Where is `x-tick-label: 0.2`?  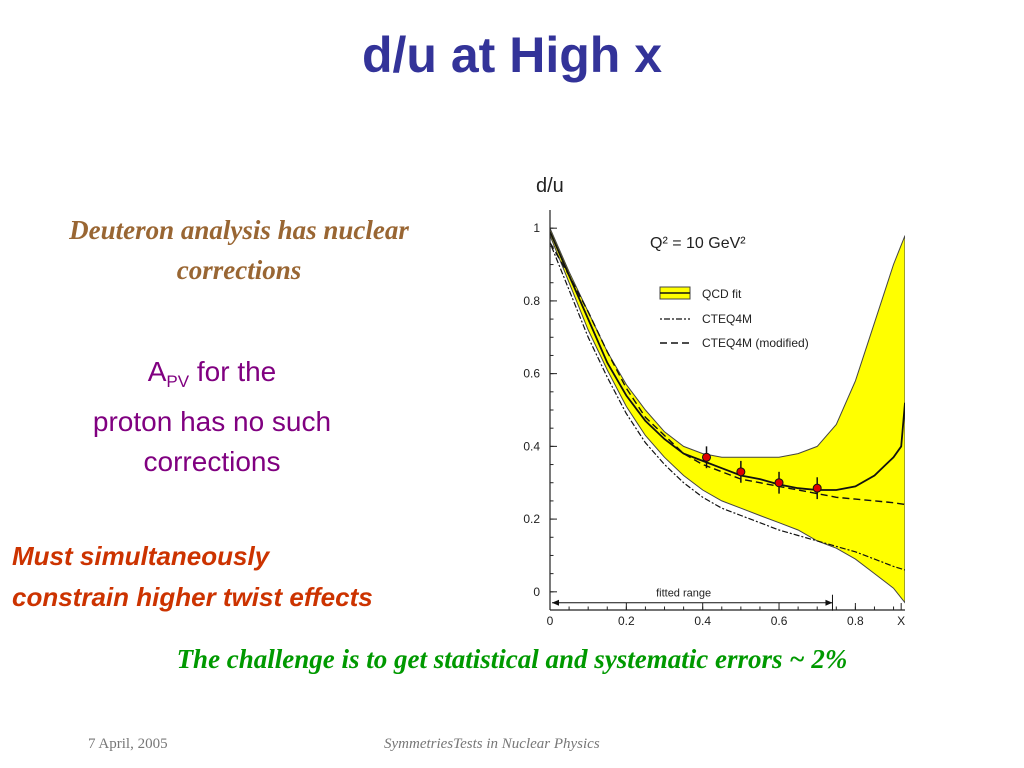 x-tick-label: 0.2 is located at coordinates (626, 621).